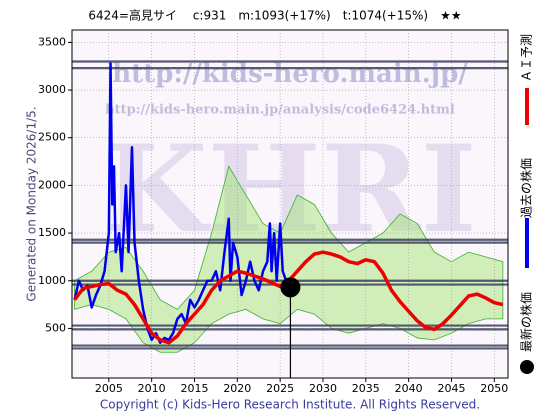  What do you see at coordinates (366, 388) in the screenshot?
I see `x-tick-label: 2035` at bounding box center [366, 388].